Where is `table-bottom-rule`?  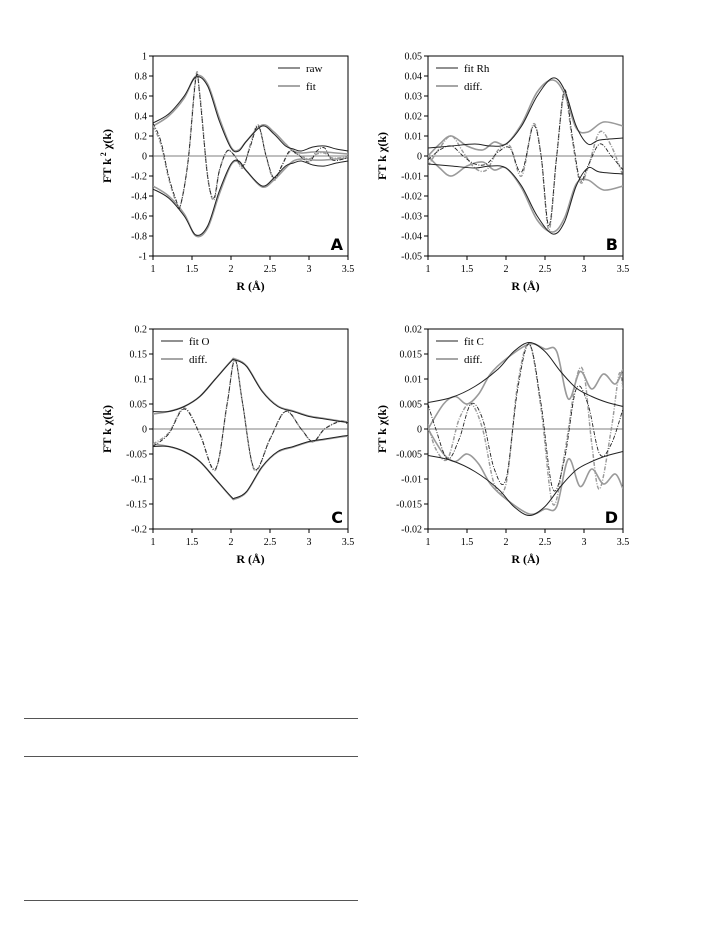 table-bottom-rule is located at coordinates (191, 900).